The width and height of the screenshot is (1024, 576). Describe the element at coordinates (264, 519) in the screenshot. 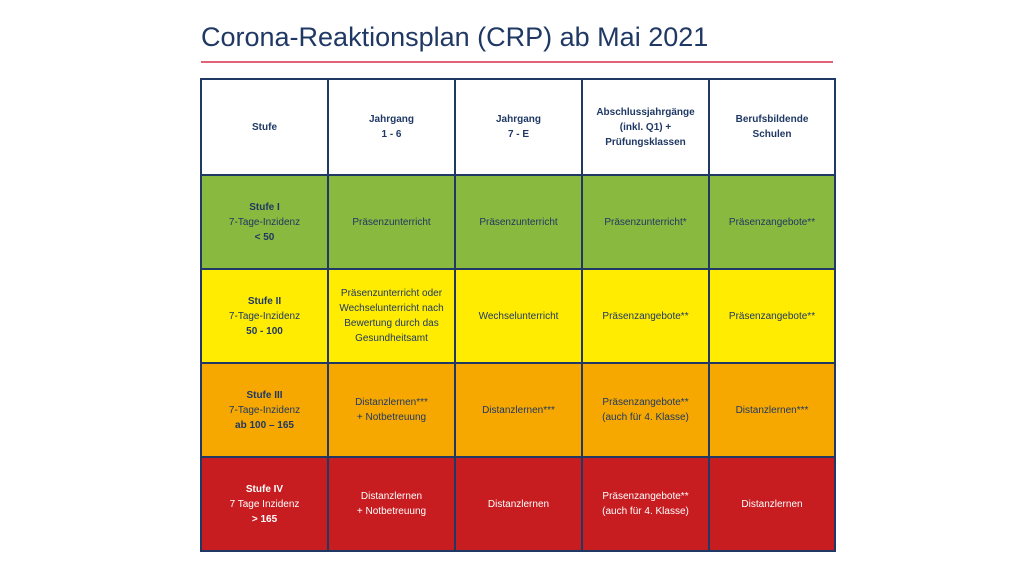

I see `cell-text-line: > 165` at that location.